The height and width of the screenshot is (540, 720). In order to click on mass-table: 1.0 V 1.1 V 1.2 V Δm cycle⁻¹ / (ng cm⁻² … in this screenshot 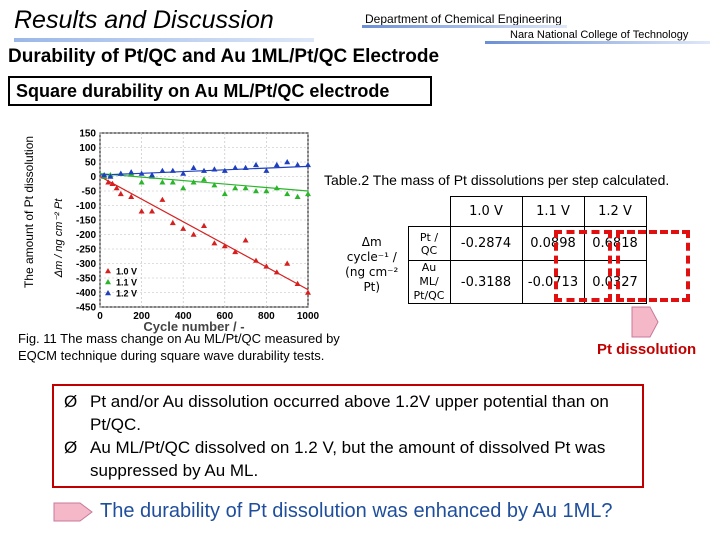, I will do `click(491, 250)`.